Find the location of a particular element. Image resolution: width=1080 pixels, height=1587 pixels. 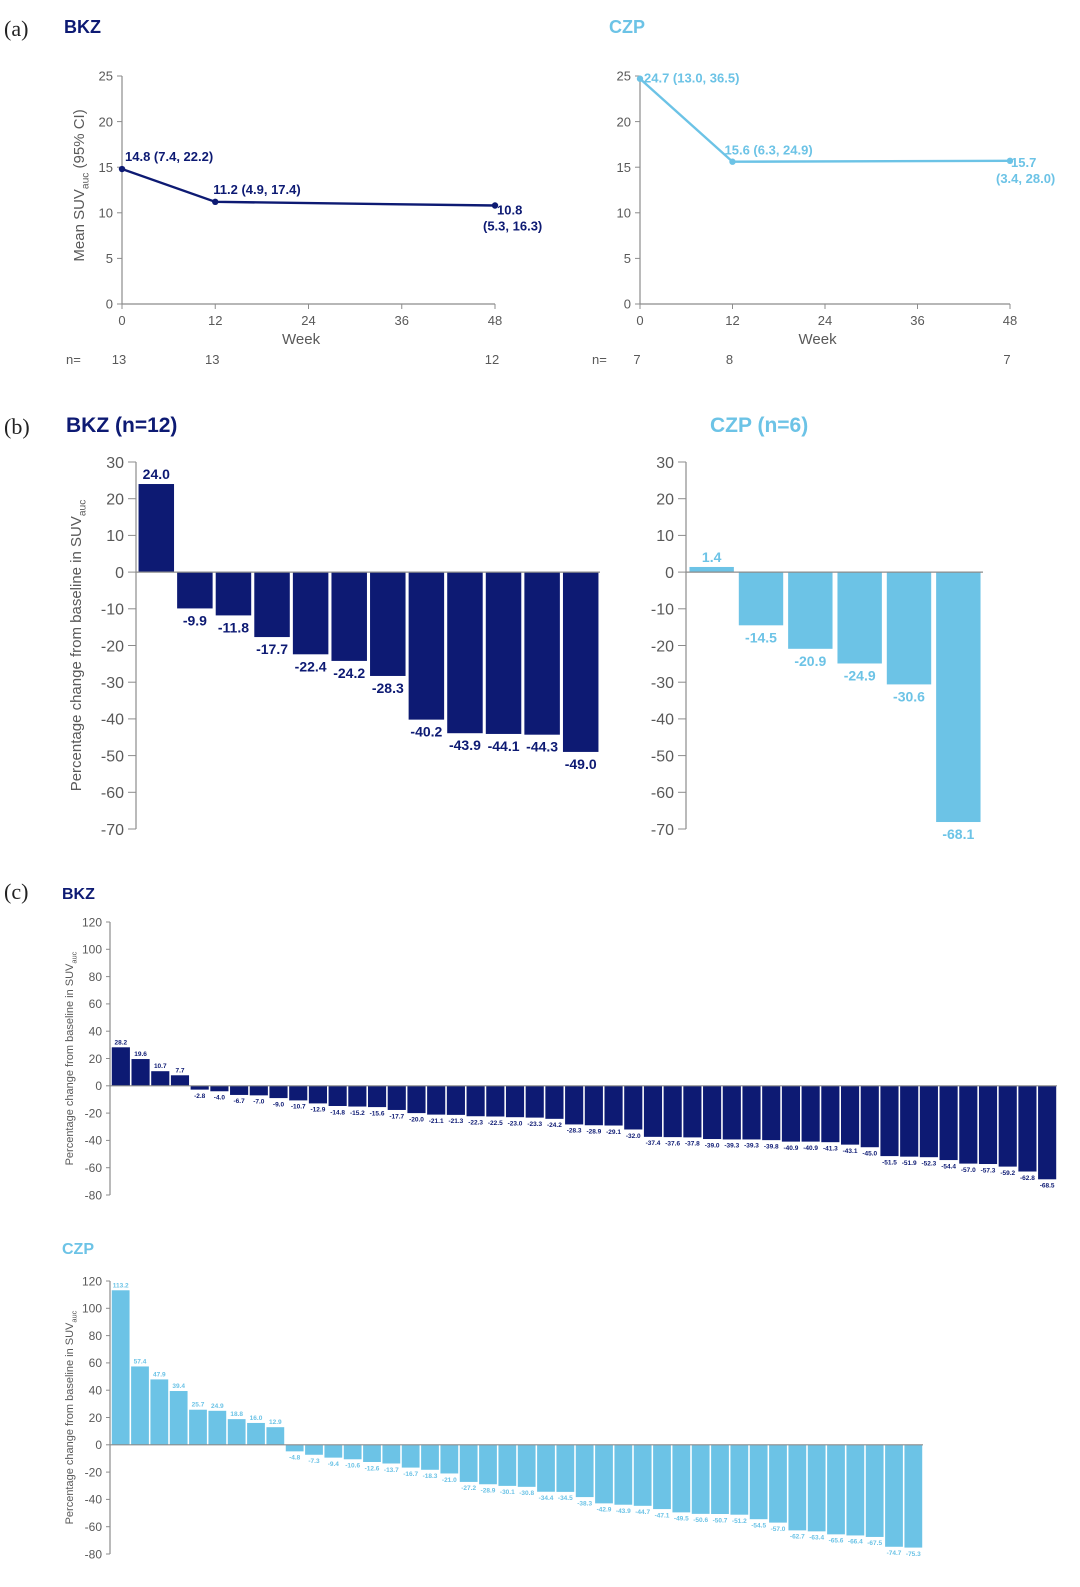

n-value: 7 is located at coordinates (1006, 359).